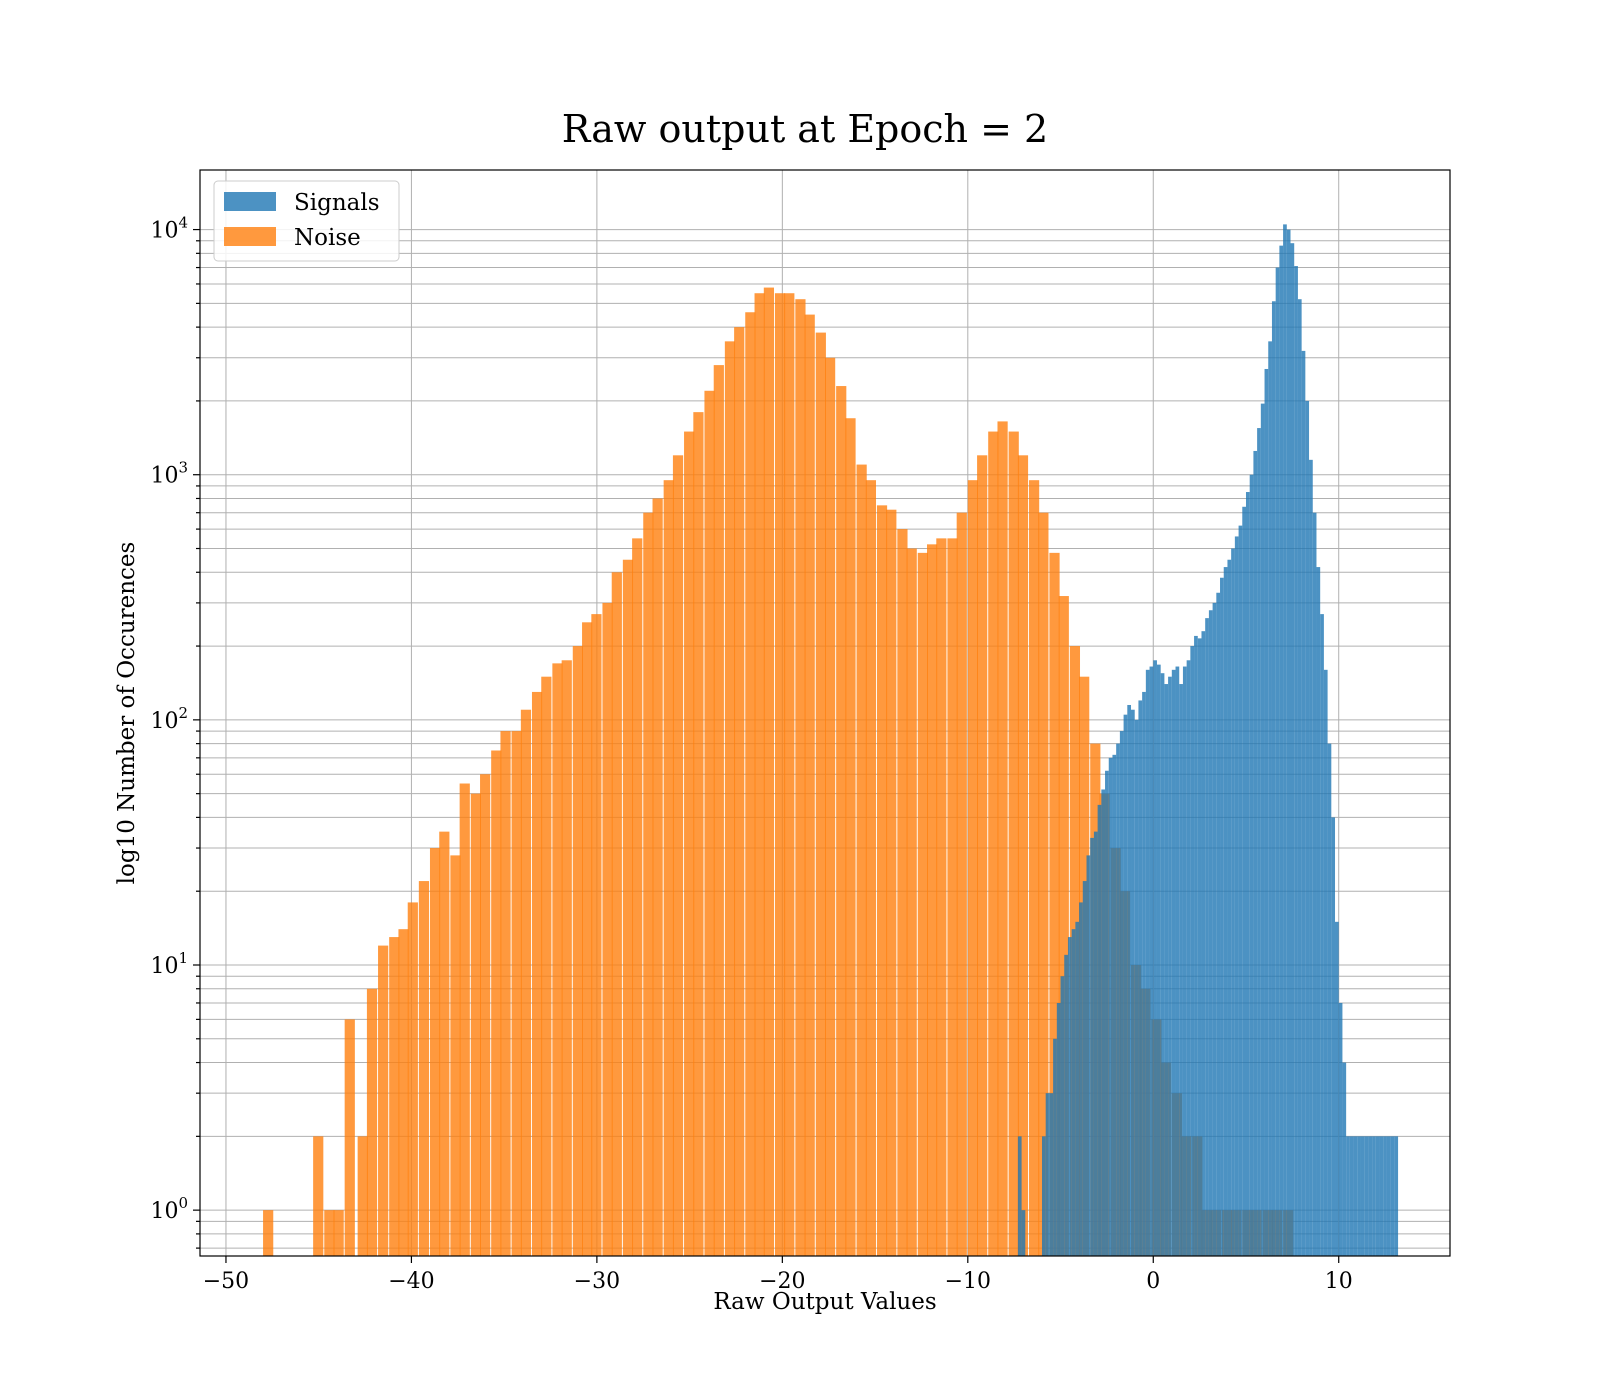 The image size is (1600, 1400). Describe the element at coordinates (169, 474) in the screenshot. I see `y-tick-label: 10³` at that location.